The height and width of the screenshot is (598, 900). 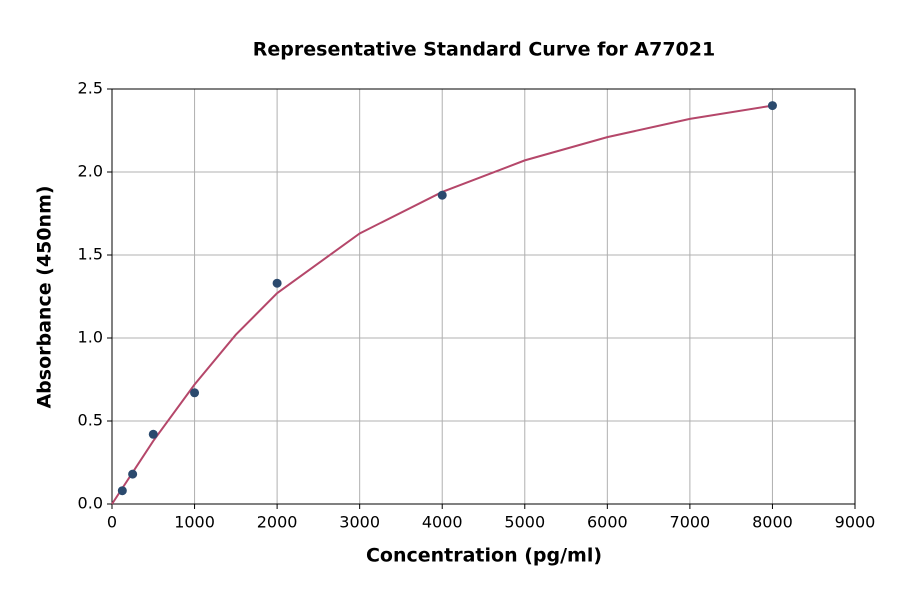 I want to click on x-tick-label: 2000, so click(x=277, y=522).